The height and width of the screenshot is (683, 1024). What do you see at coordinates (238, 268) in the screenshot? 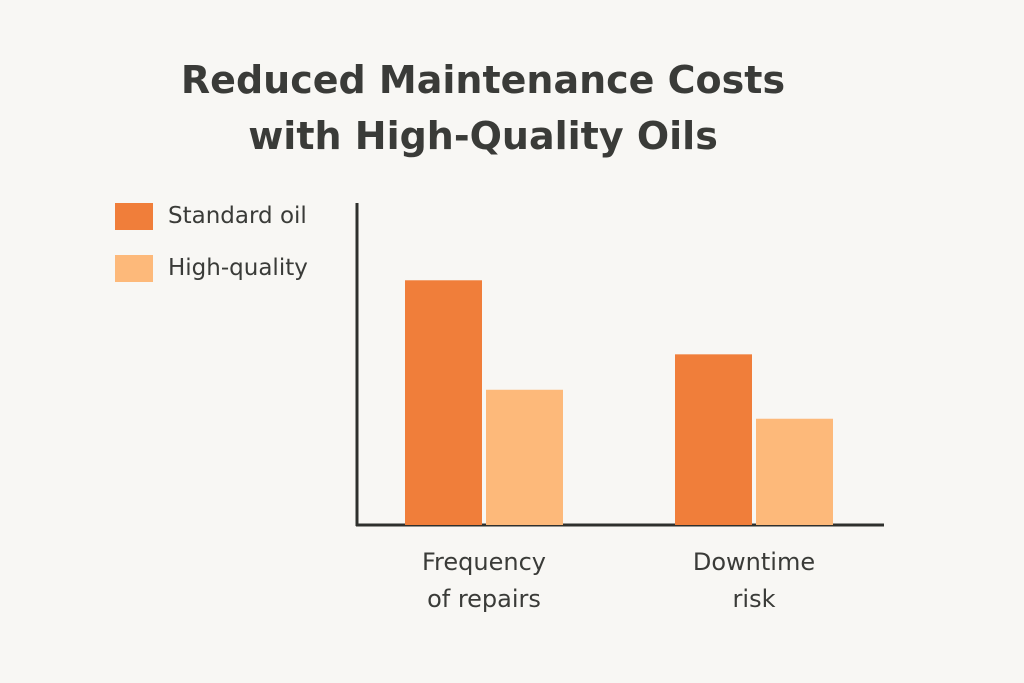
I see `legend-label: High-quality` at bounding box center [238, 268].